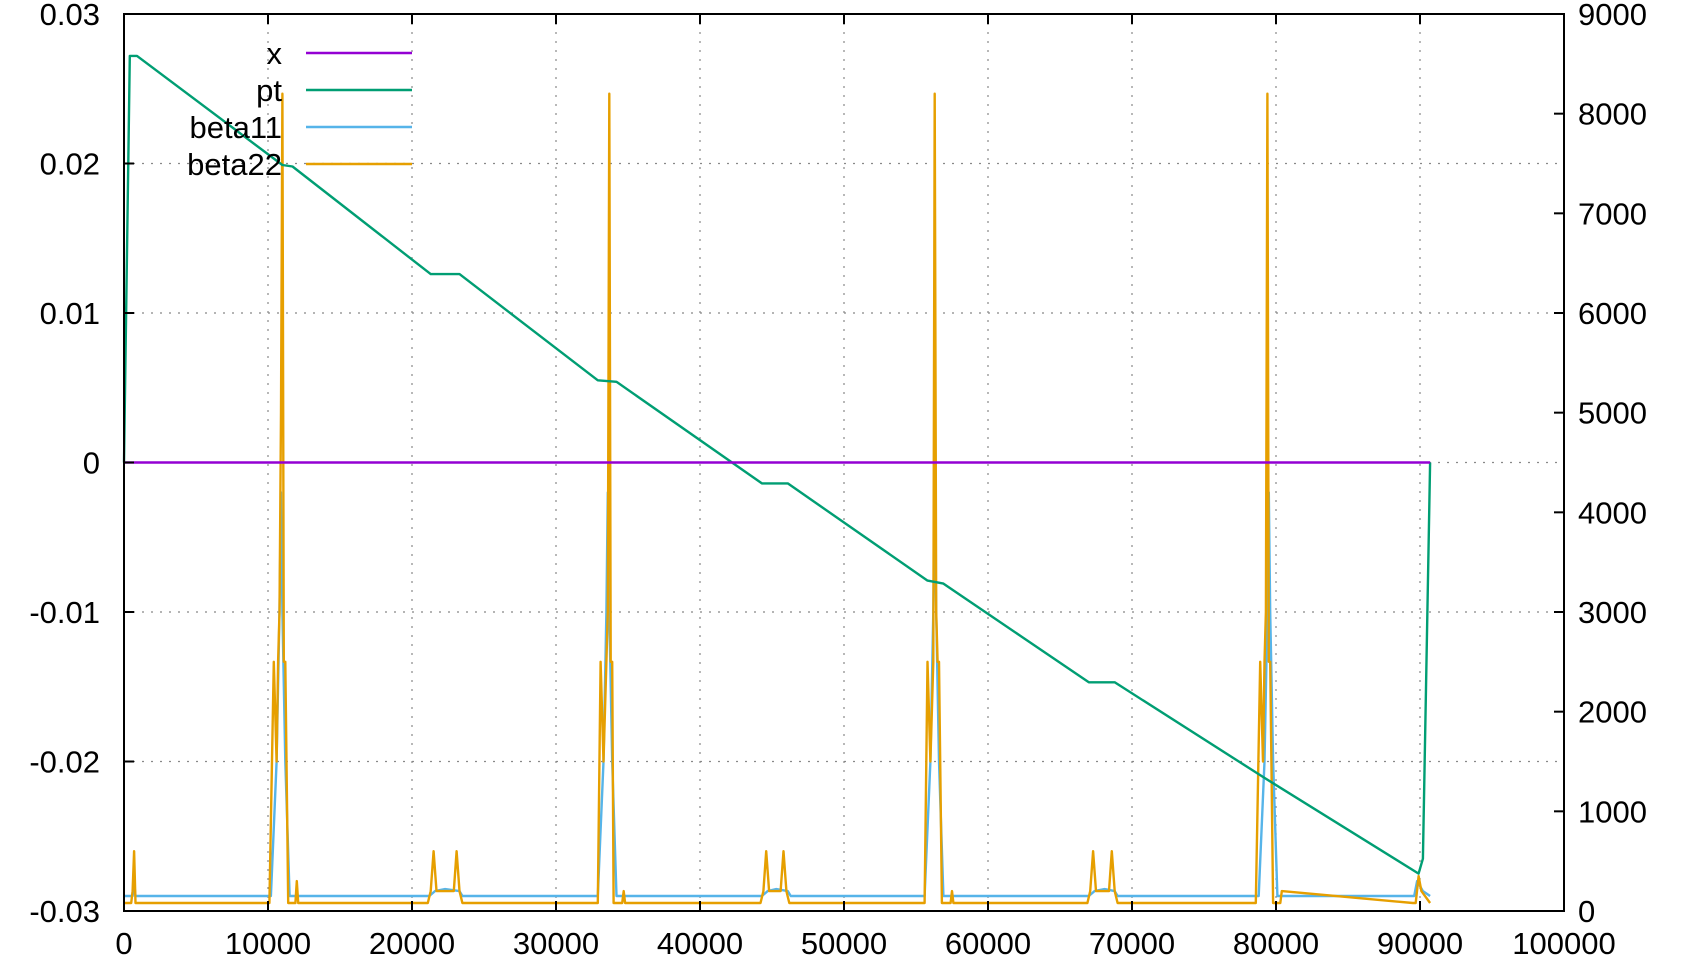 The width and height of the screenshot is (1692, 970). What do you see at coordinates (70, 313) in the screenshot?
I see `y-tick-label: 0.01` at bounding box center [70, 313].